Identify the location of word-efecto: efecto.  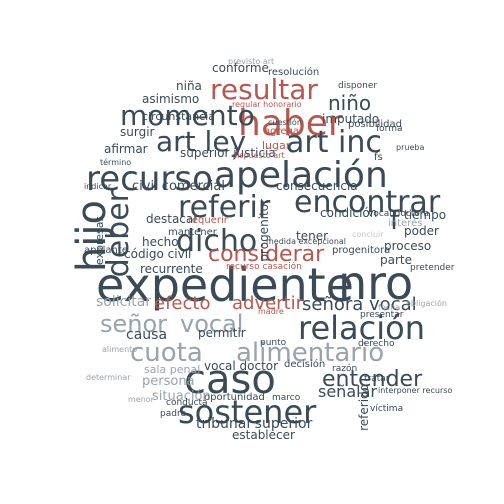
(182, 303).